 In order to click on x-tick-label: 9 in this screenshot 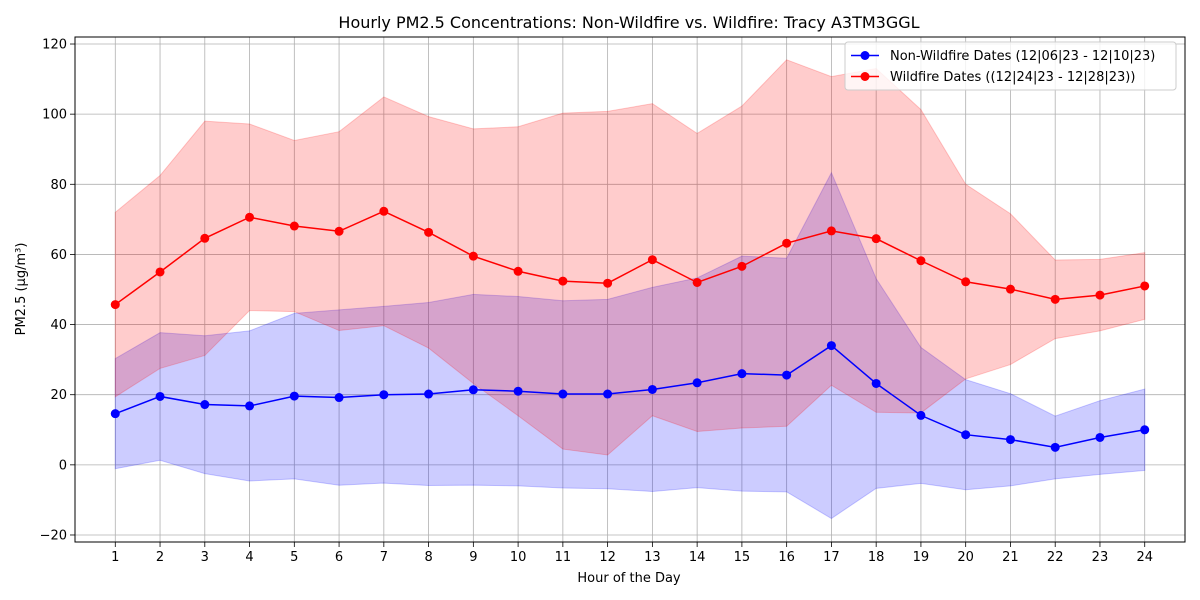, I will do `click(473, 557)`.